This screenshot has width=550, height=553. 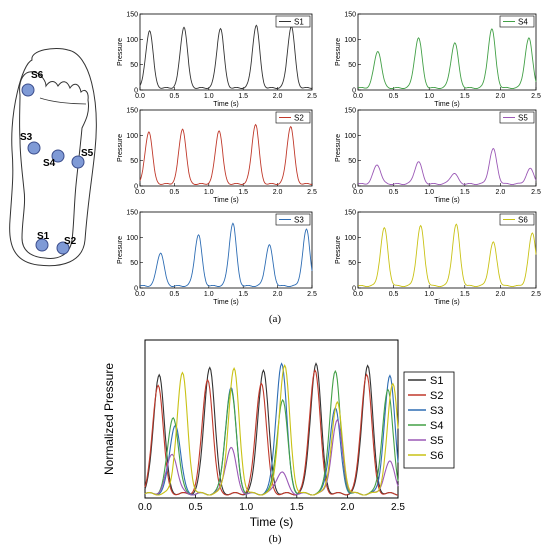 I want to click on legend-label: S4, so click(x=523, y=22).